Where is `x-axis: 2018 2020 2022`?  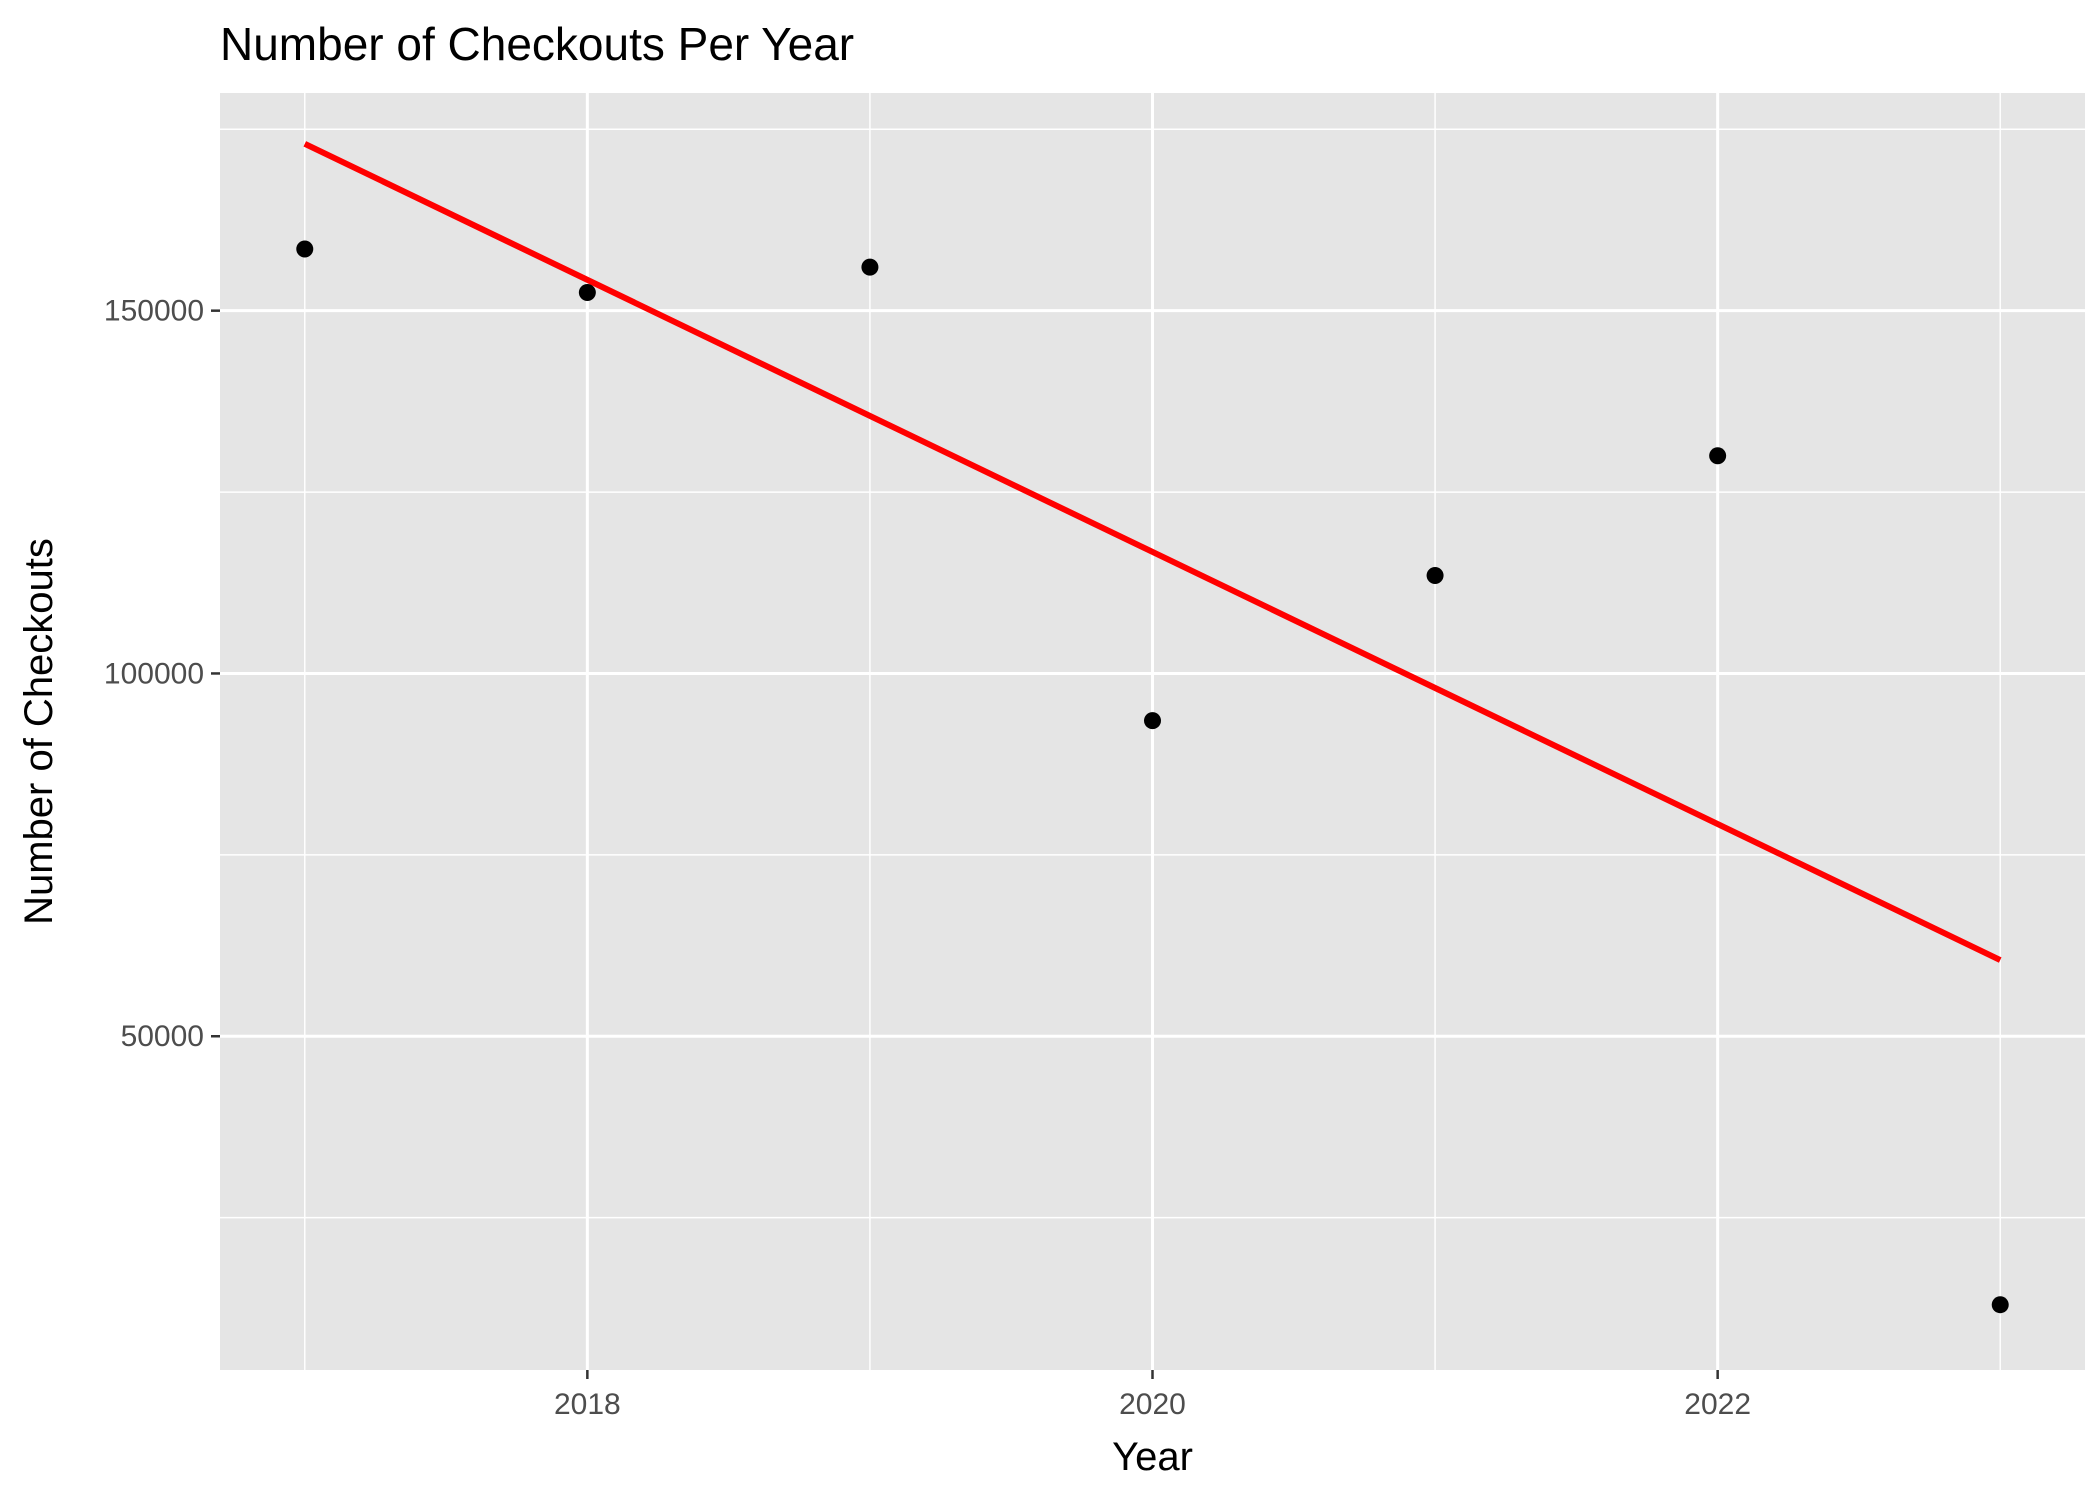
x-axis: 2018 2020 2022 is located at coordinates (1152, 1395).